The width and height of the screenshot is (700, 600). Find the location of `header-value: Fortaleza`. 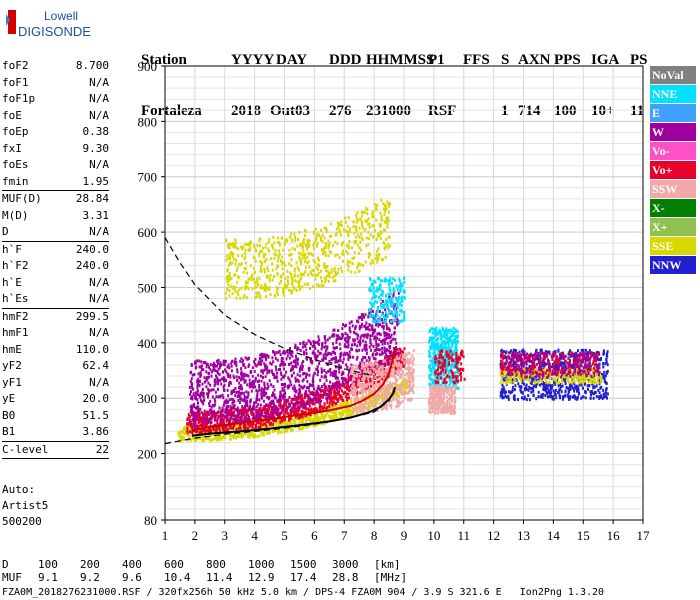

header-value: Fortaleza is located at coordinates (171, 111).